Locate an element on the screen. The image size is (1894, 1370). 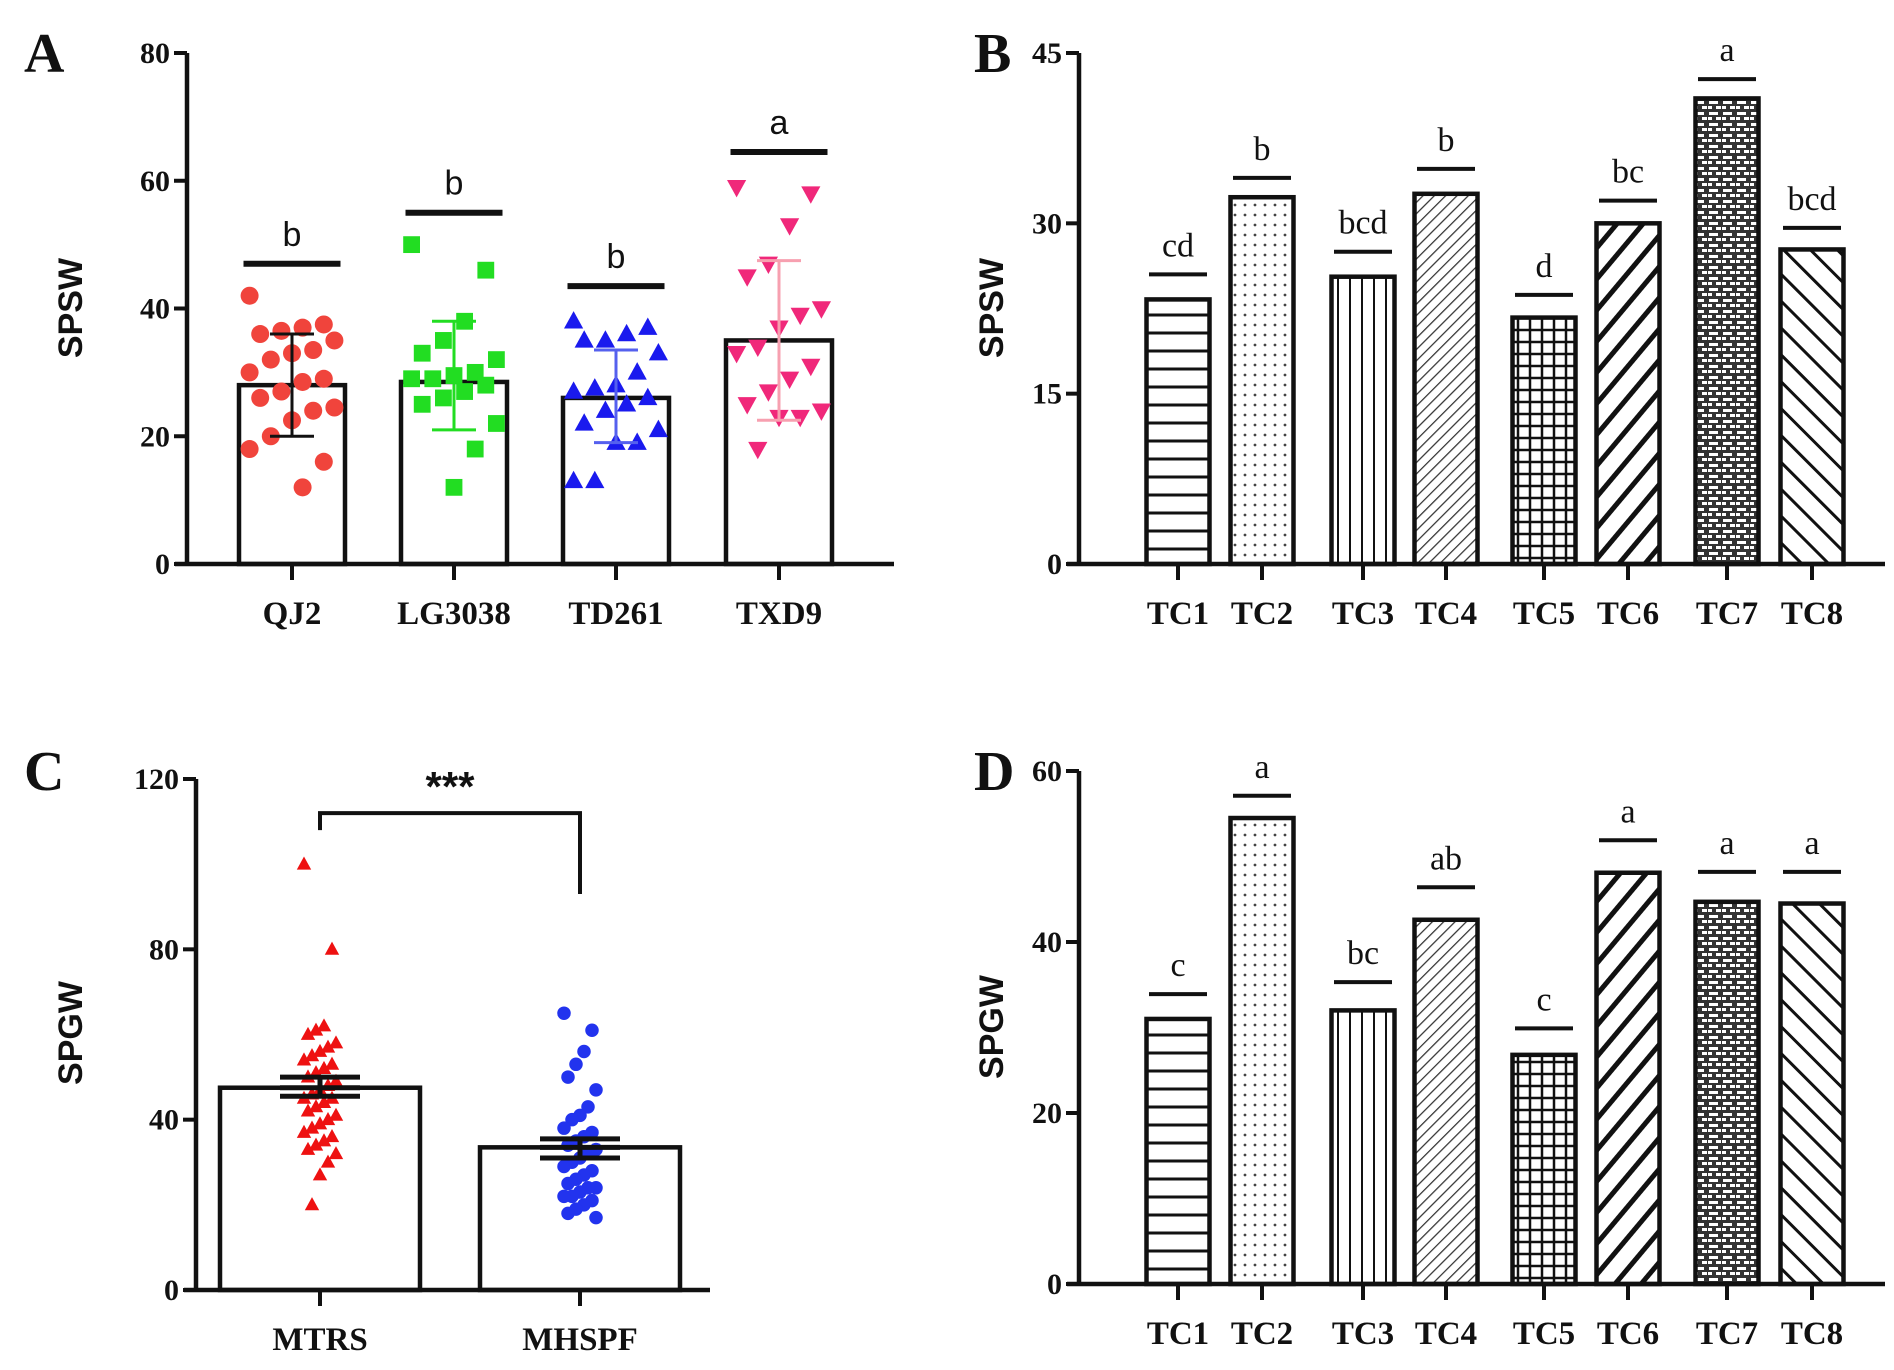
x-tick-label: TC5 is located at coordinates (1544, 614).